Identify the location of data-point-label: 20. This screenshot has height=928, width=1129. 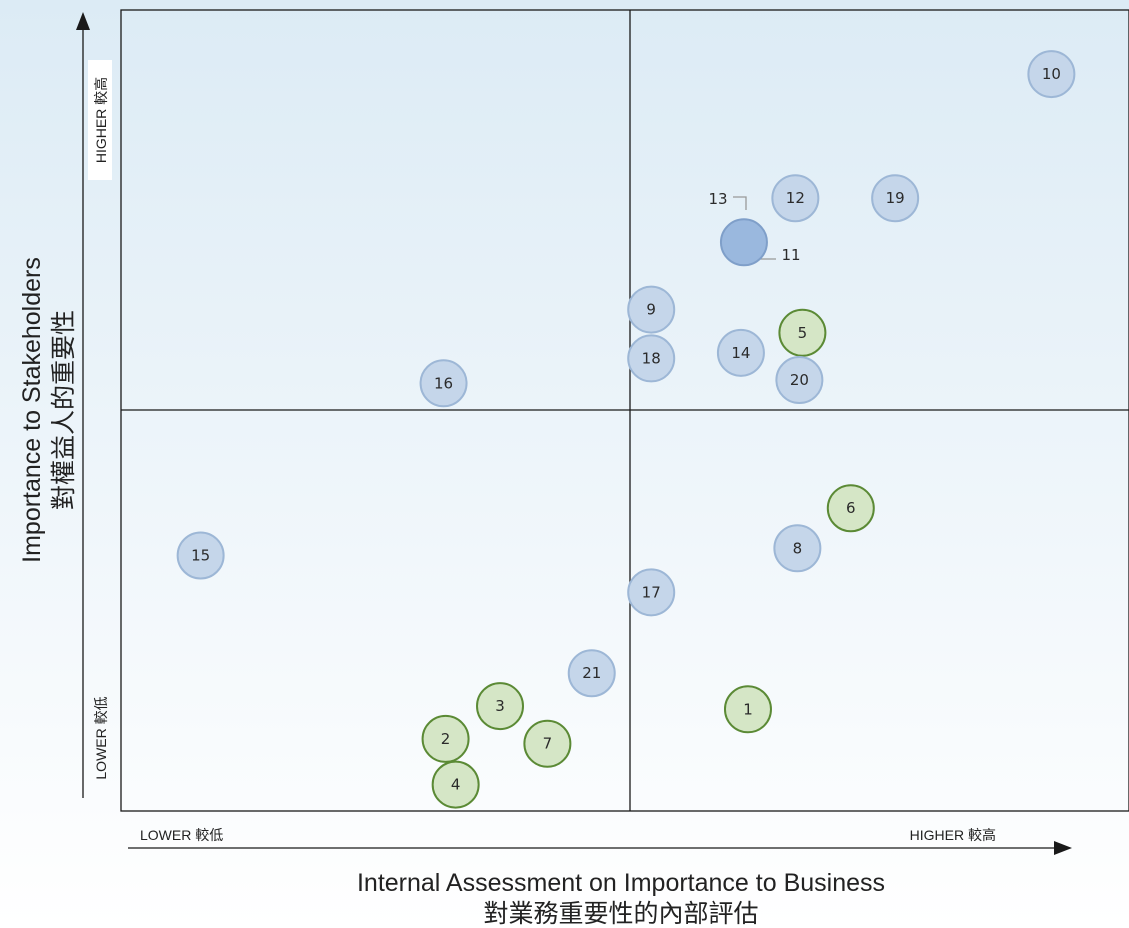
(799, 380).